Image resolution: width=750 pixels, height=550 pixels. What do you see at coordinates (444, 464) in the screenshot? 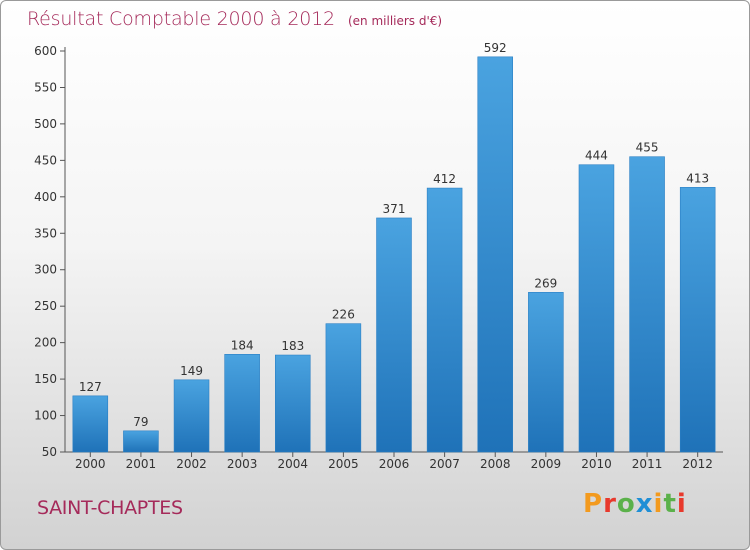
I see `x-tick-label-2007: 2007` at bounding box center [444, 464].